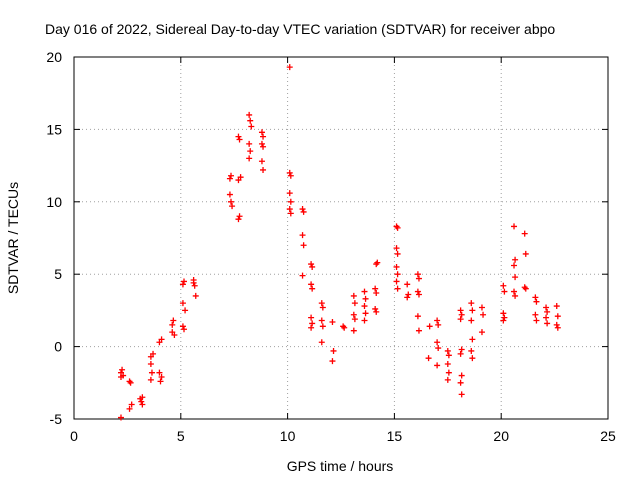 The image size is (640, 480). I want to click on y-tick-label: -5, so click(56, 419).